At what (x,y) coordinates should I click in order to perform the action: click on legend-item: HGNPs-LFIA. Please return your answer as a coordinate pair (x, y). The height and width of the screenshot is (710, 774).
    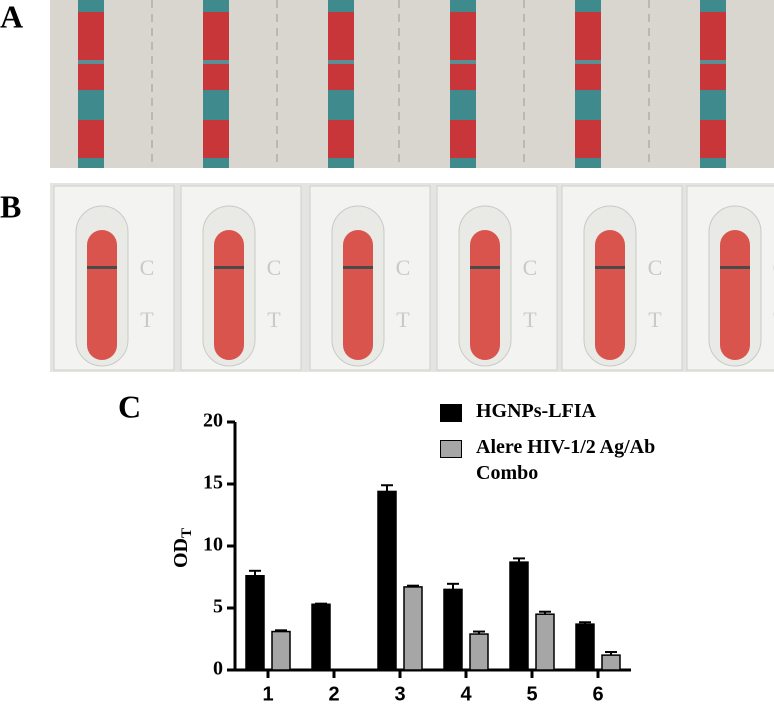
    Looking at the image, I should click on (553, 411).